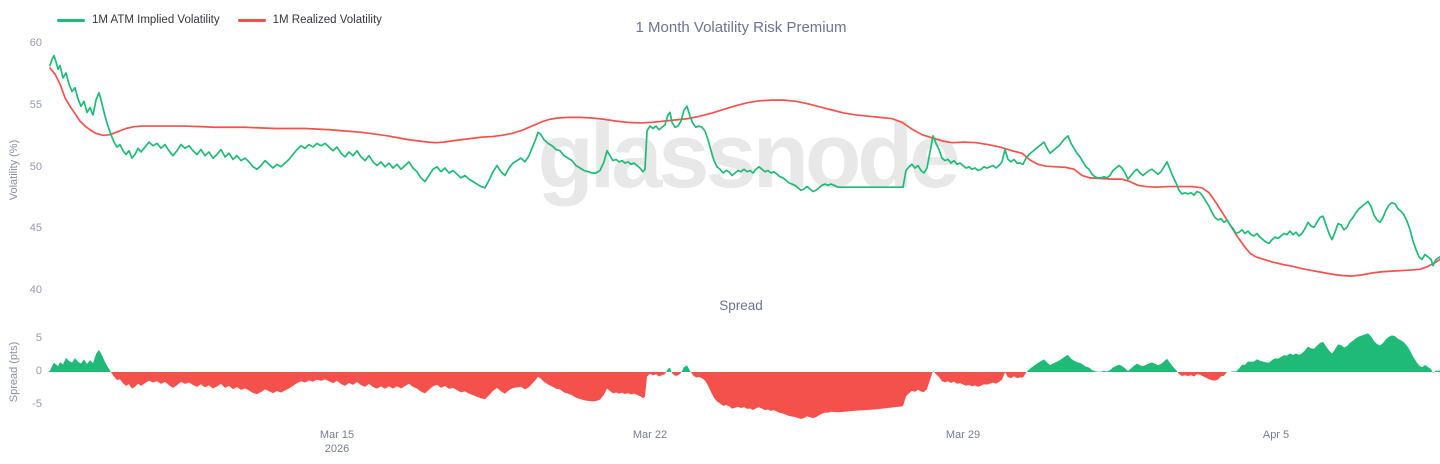  Describe the element at coordinates (71, 20) in the screenshot. I see `implied-volatility-swatch-icon` at that location.